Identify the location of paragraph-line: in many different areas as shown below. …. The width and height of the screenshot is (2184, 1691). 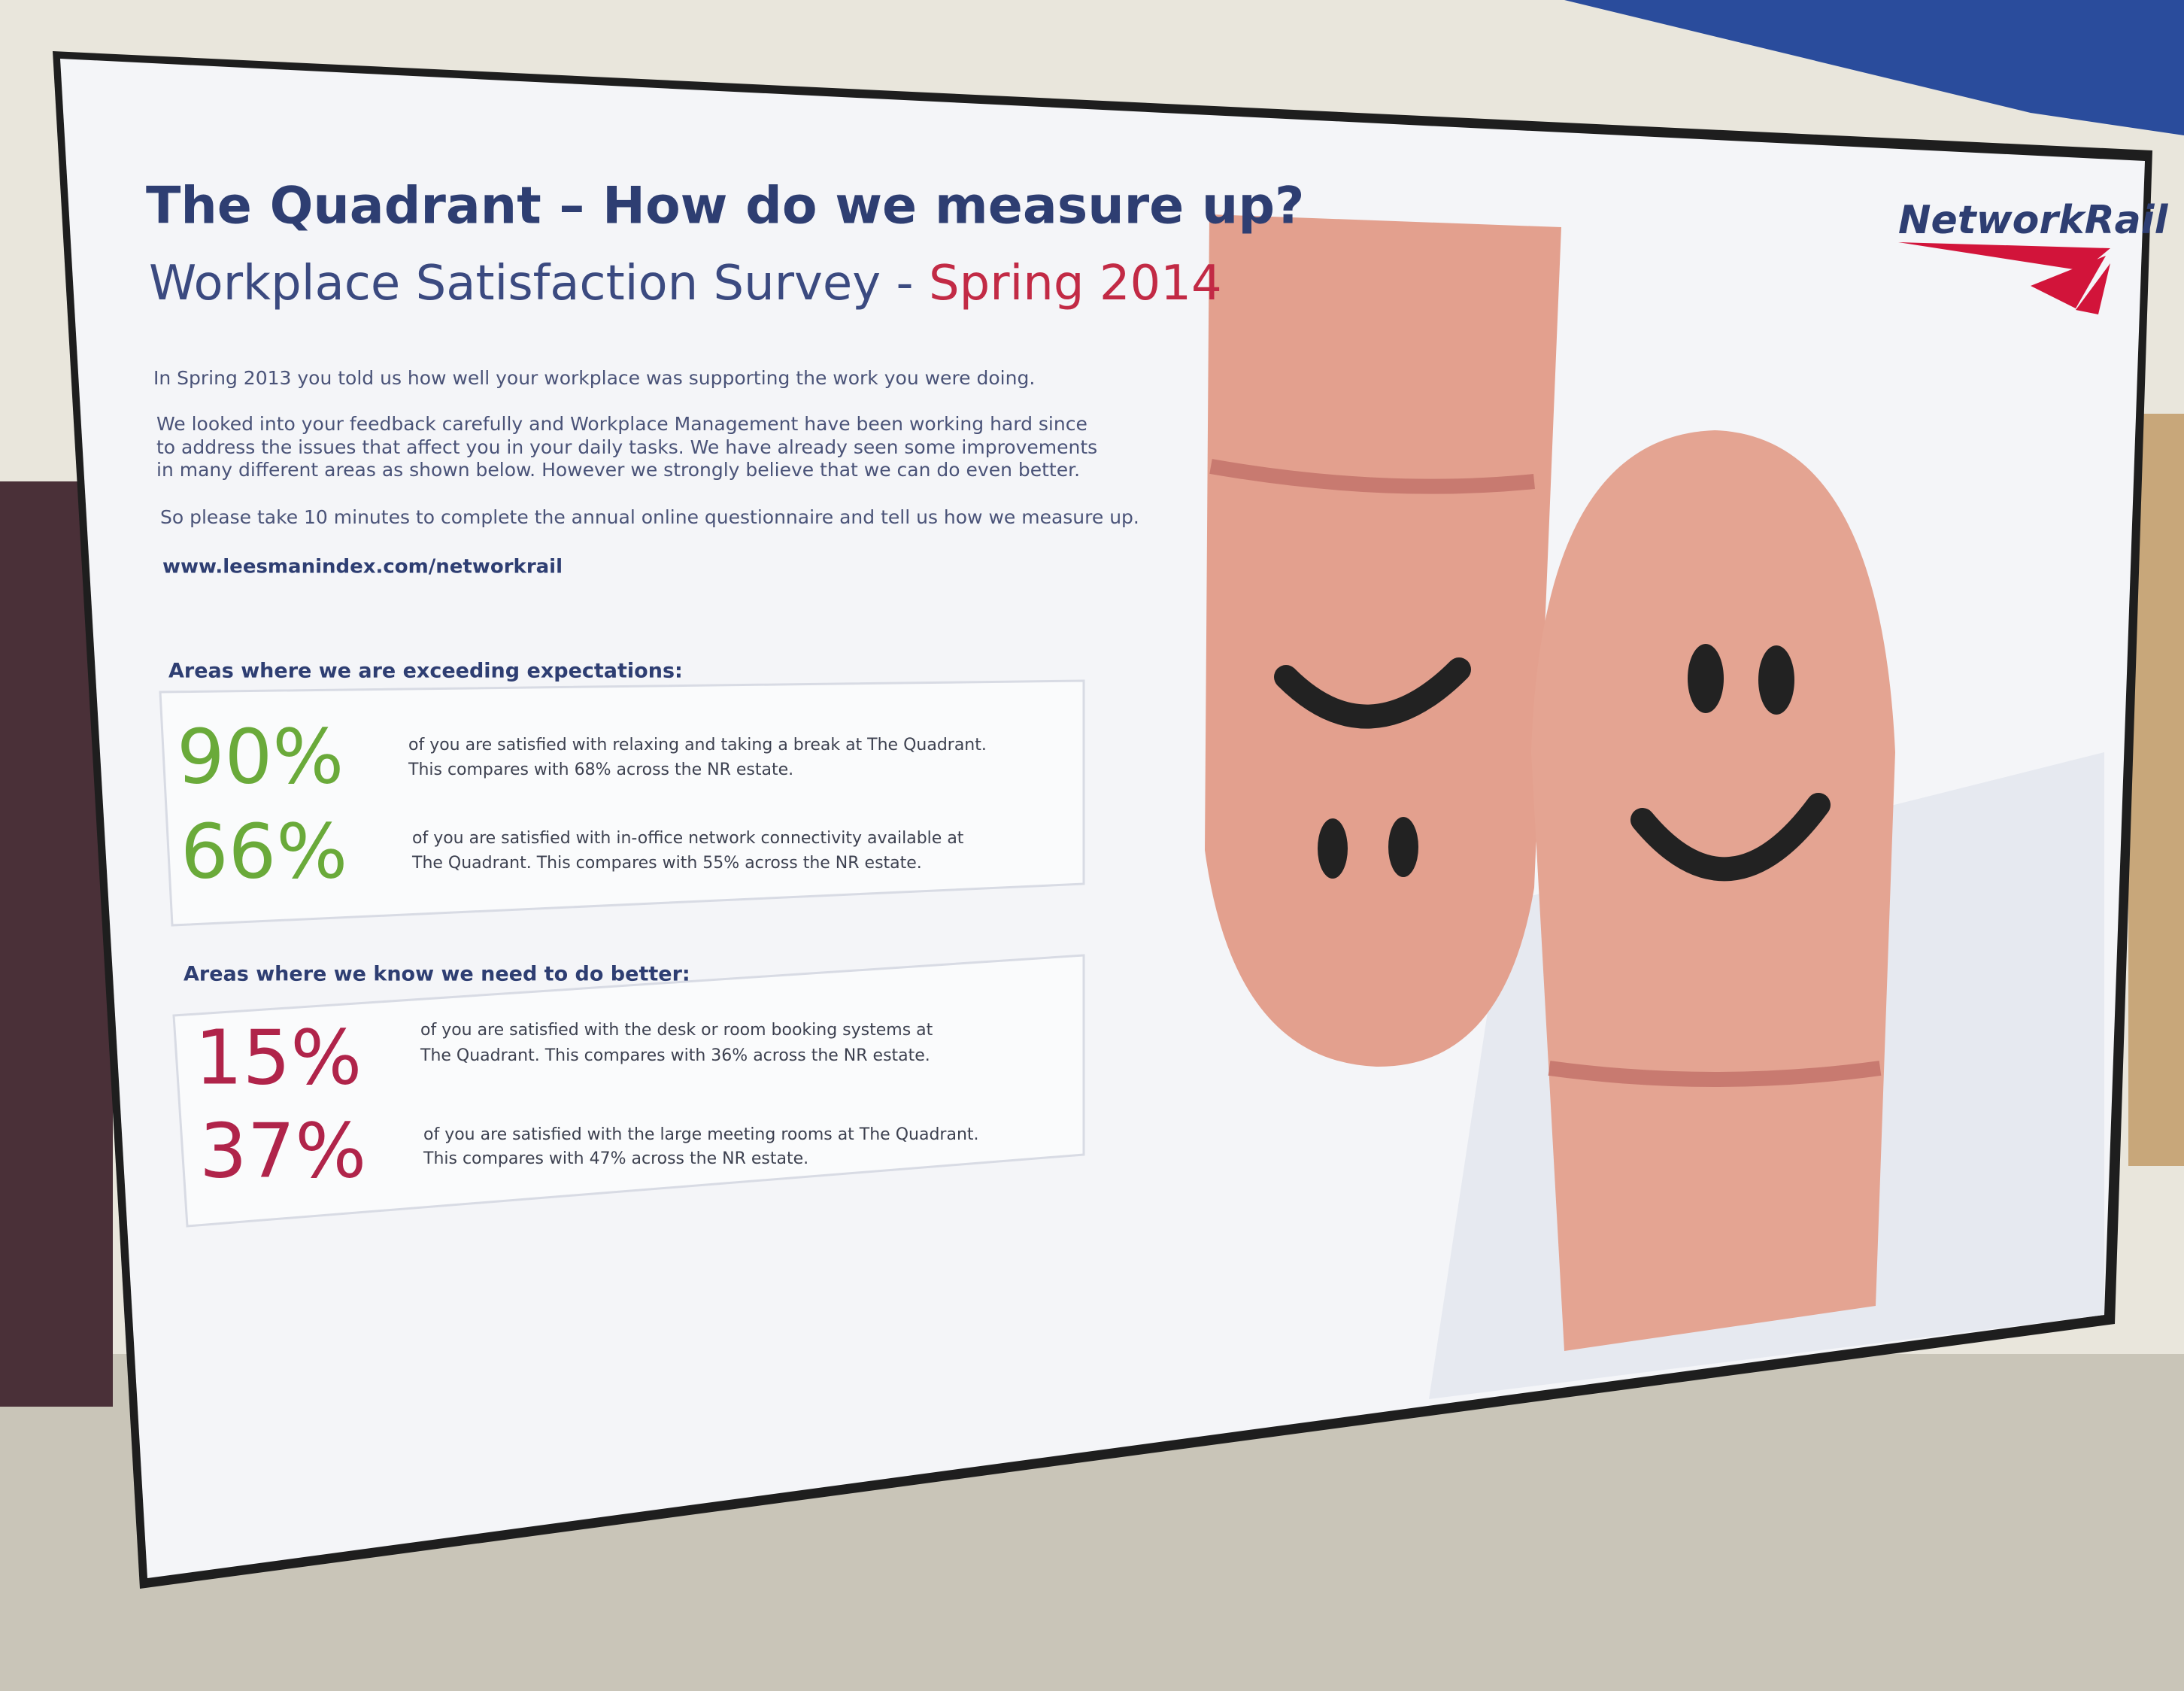
(618, 470).